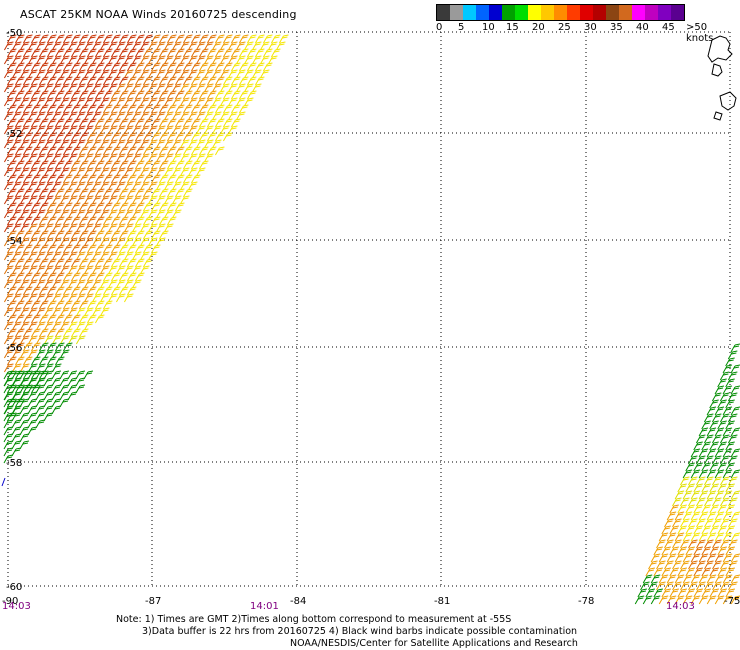 The width and height of the screenshot is (740, 650). I want to click on latitude-label: -58, so click(14, 463).